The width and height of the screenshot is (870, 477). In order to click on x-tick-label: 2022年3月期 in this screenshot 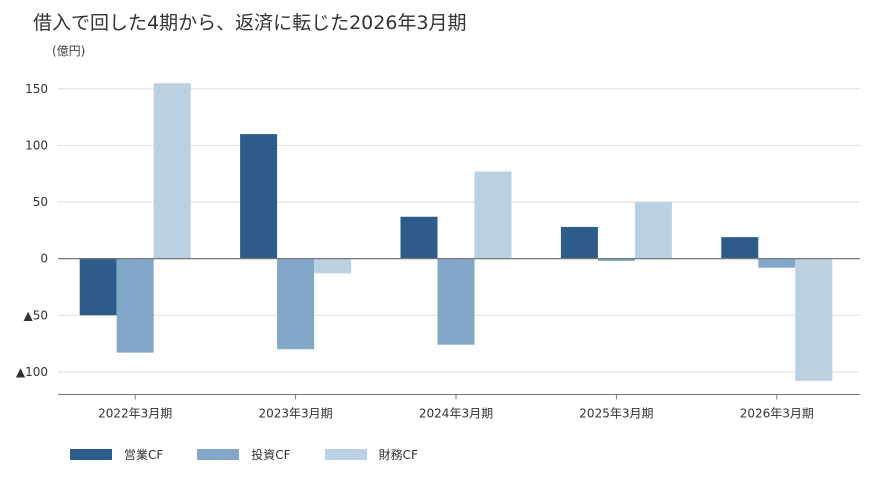, I will do `click(135, 414)`.